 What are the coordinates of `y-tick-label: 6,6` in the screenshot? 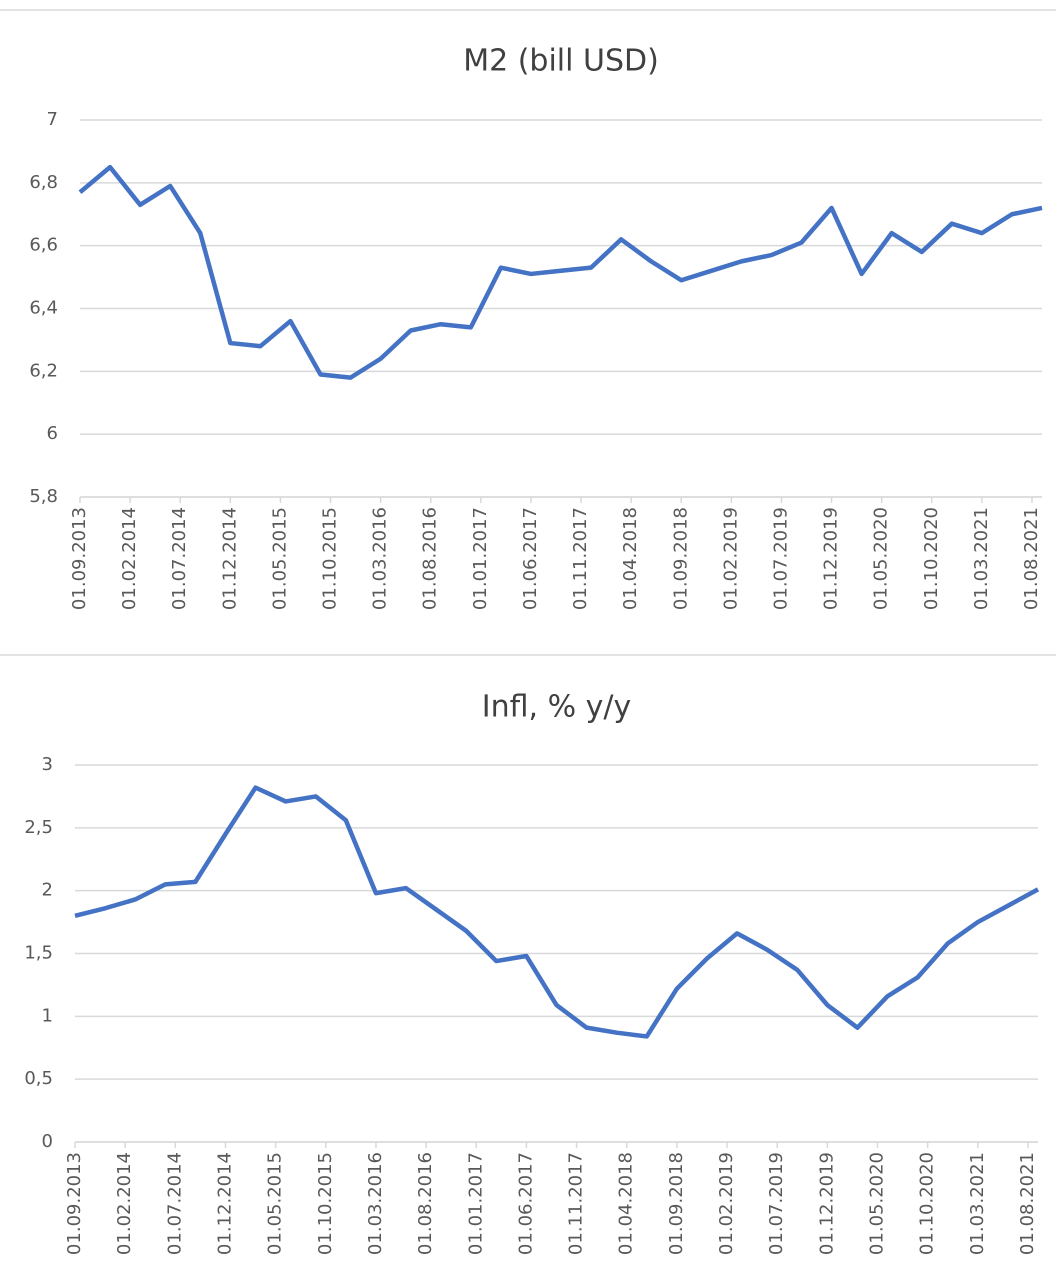 It's located at (43, 245).